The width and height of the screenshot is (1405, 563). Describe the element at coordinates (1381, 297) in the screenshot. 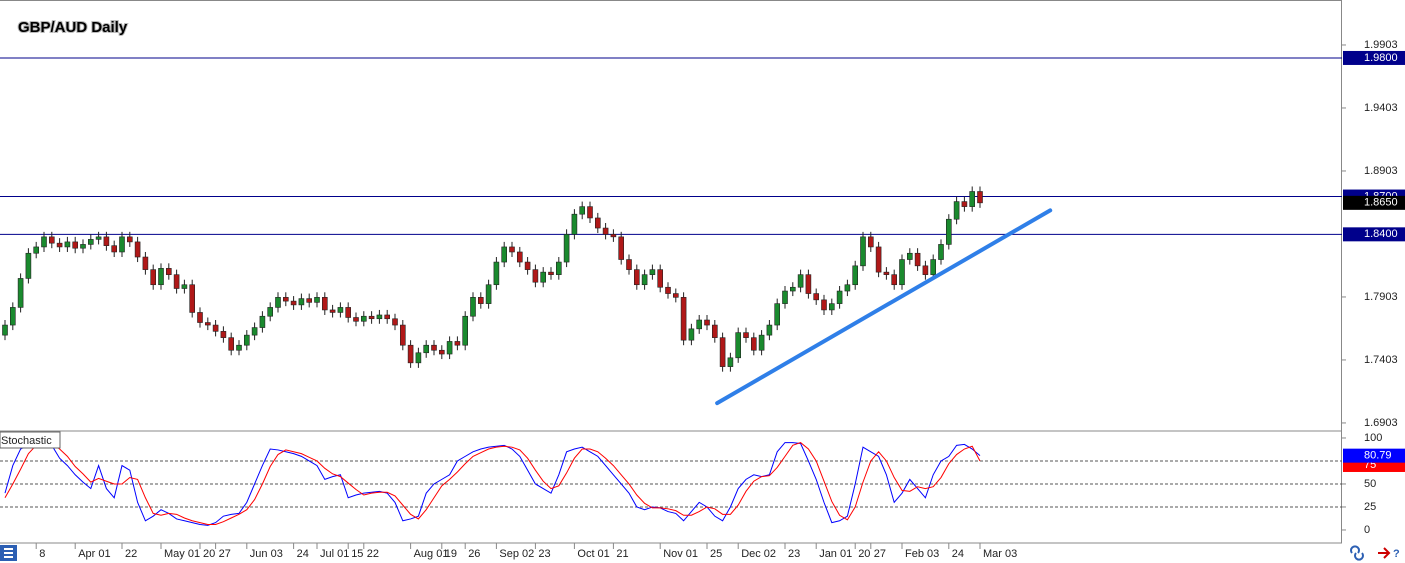

I see `y-tick-label: 1.7903` at that location.